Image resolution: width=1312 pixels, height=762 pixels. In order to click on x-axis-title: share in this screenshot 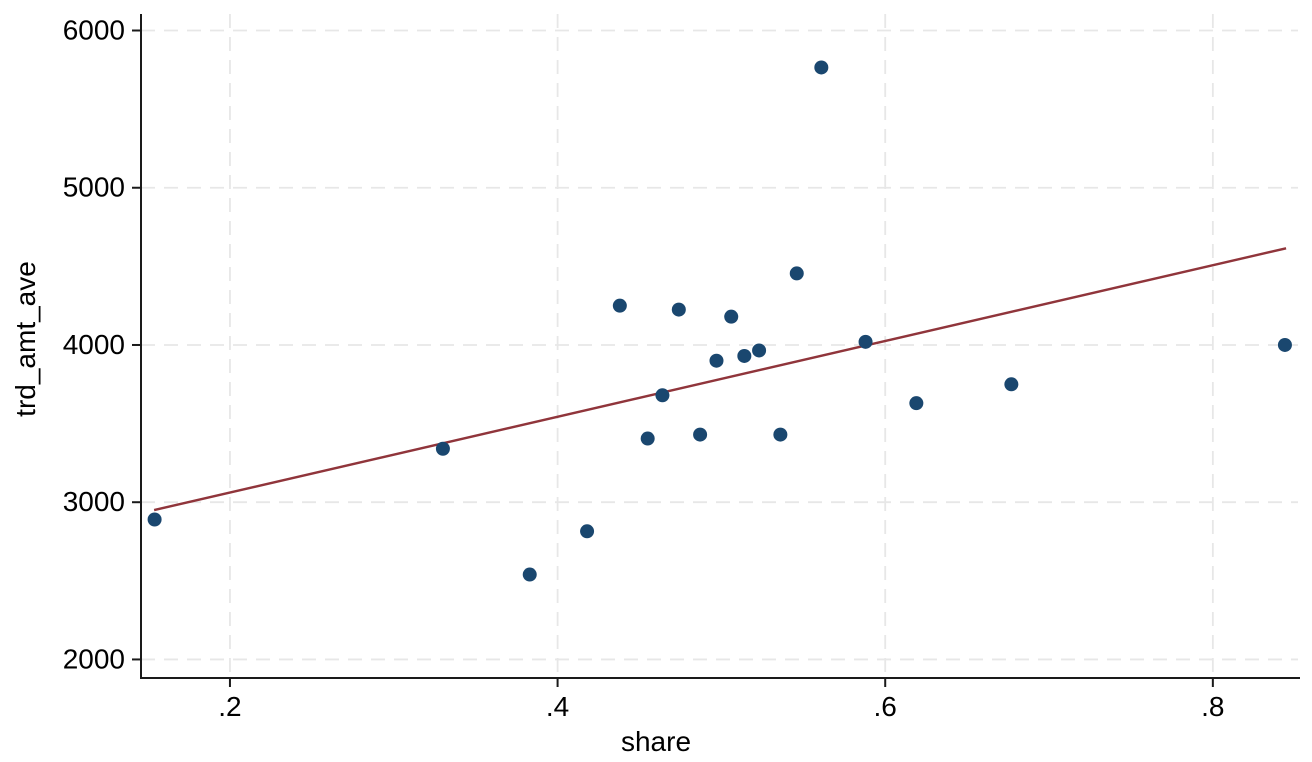, I will do `click(656, 741)`.